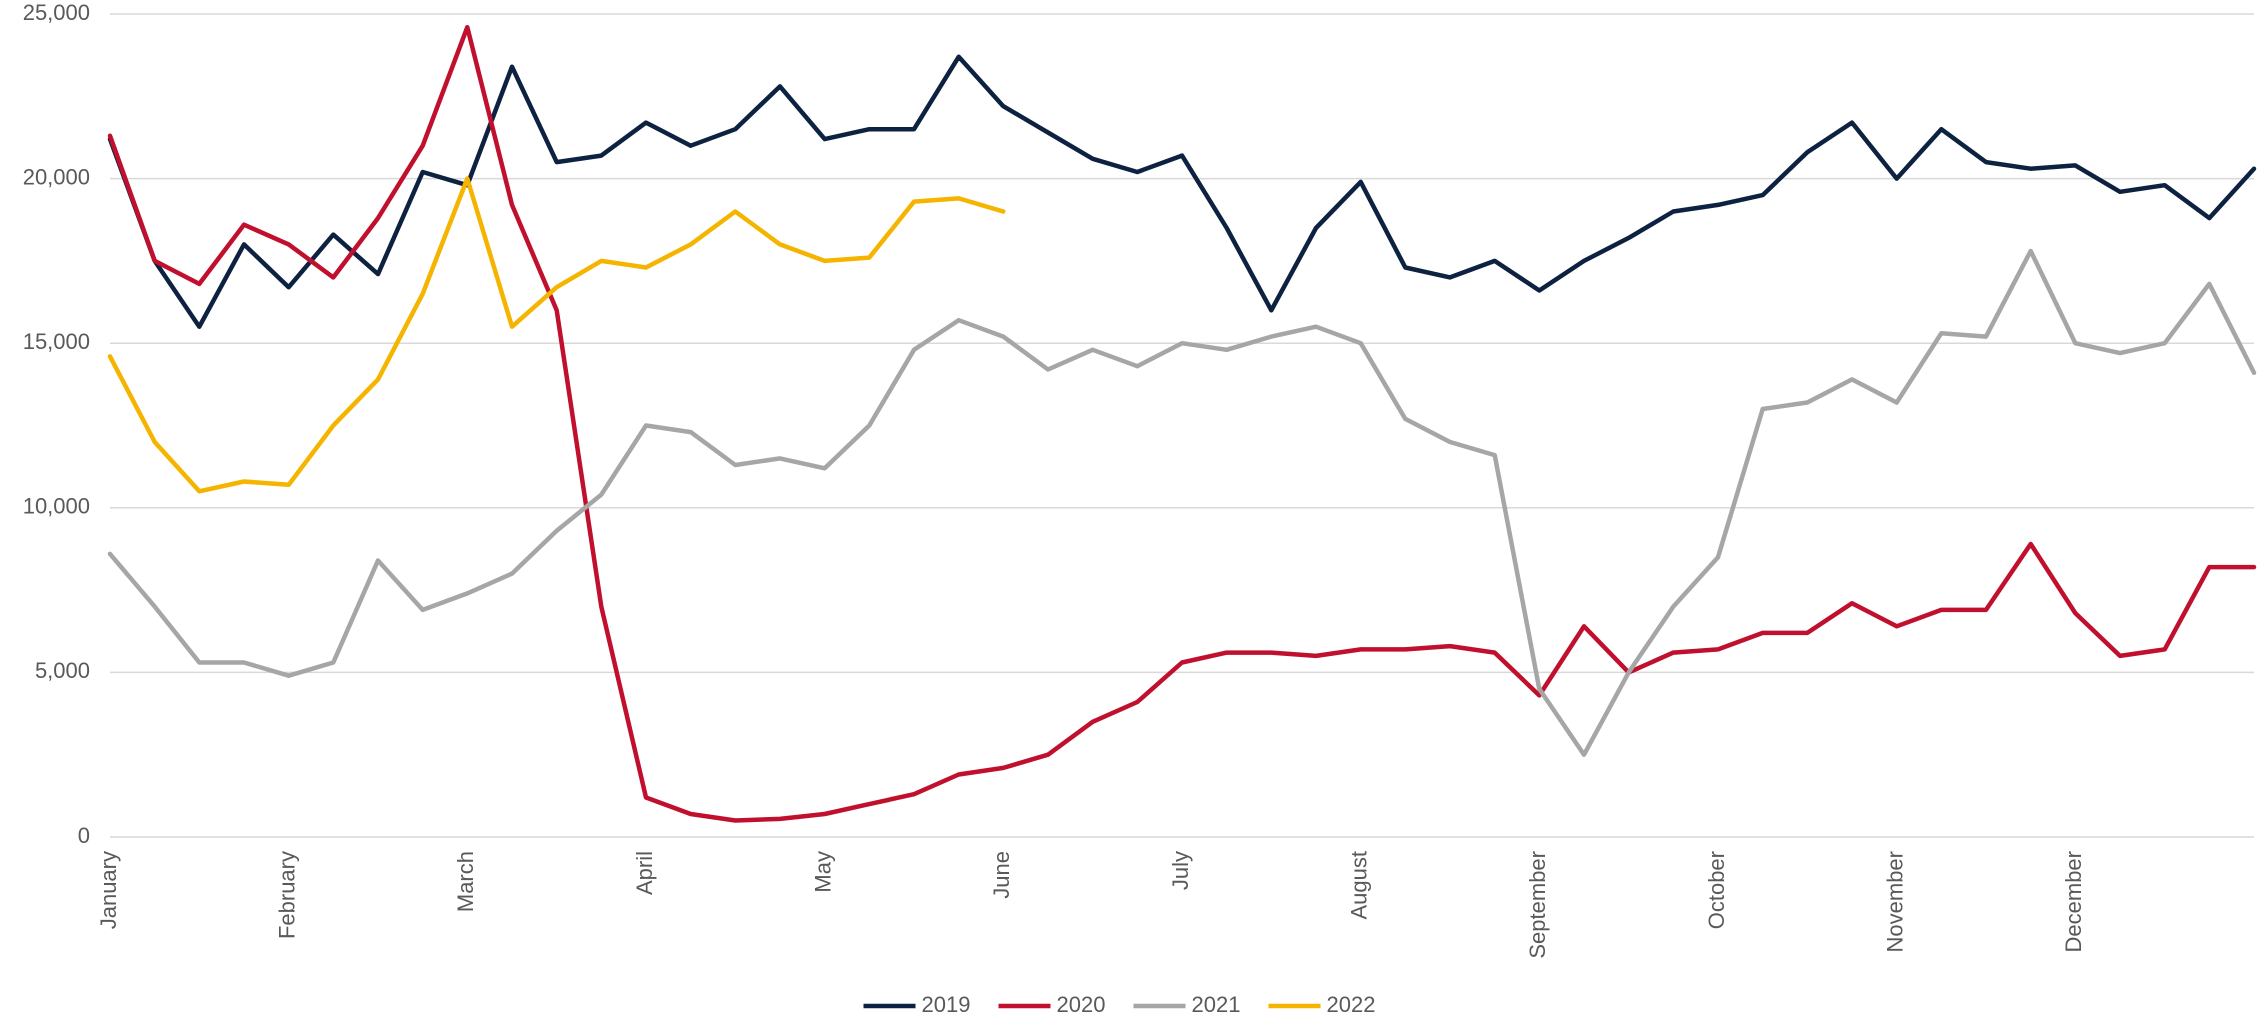  Describe the element at coordinates (108, 890) in the screenshot. I see `x-tick-label: January` at that location.